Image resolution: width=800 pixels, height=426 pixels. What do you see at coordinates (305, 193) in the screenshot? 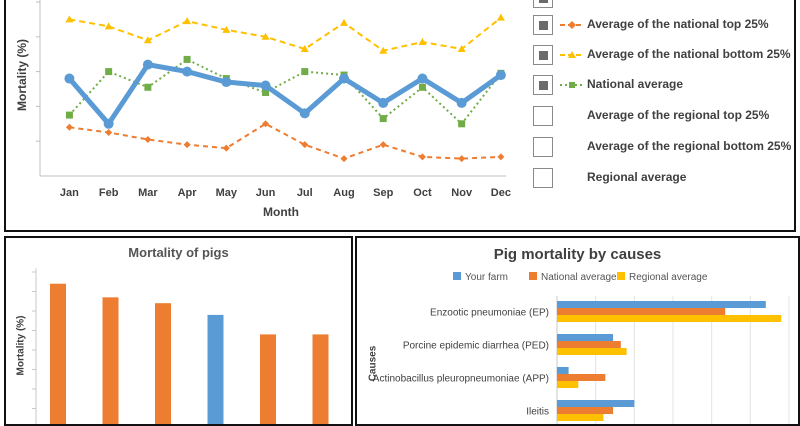
I see `x-tick-label: Jul` at bounding box center [305, 193].